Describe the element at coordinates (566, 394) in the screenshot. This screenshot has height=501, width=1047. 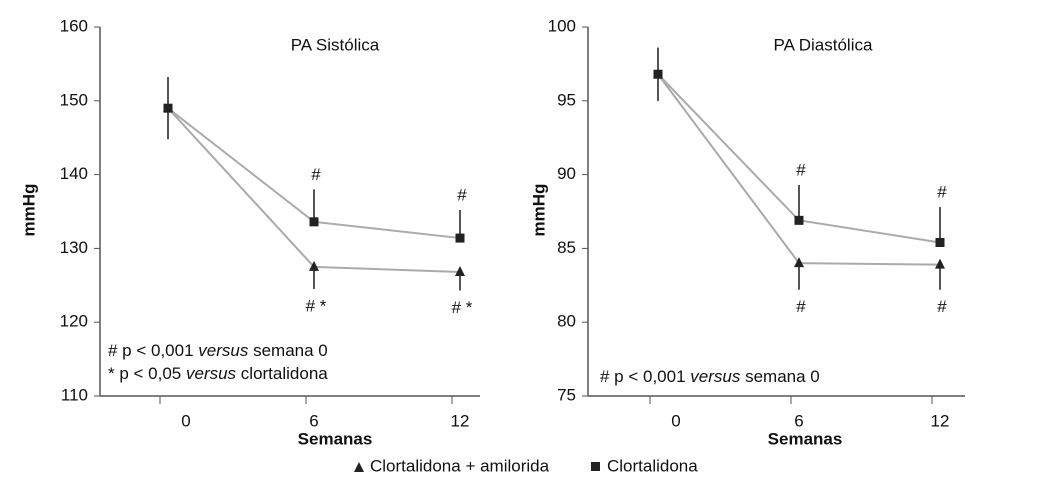
I see `y-tick-label: 75` at that location.